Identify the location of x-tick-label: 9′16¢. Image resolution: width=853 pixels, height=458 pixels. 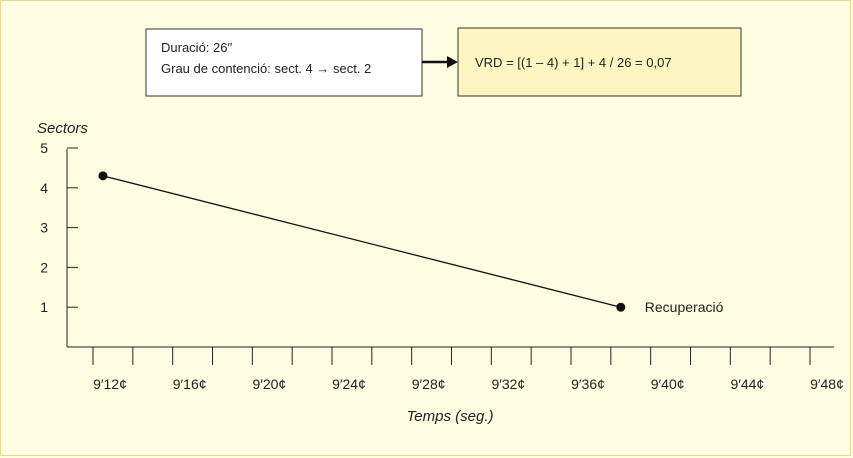
(190, 384).